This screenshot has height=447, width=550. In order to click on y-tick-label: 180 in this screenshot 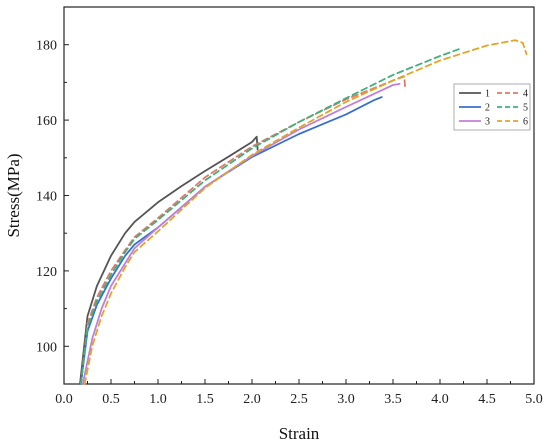, I will do `click(46, 46)`.